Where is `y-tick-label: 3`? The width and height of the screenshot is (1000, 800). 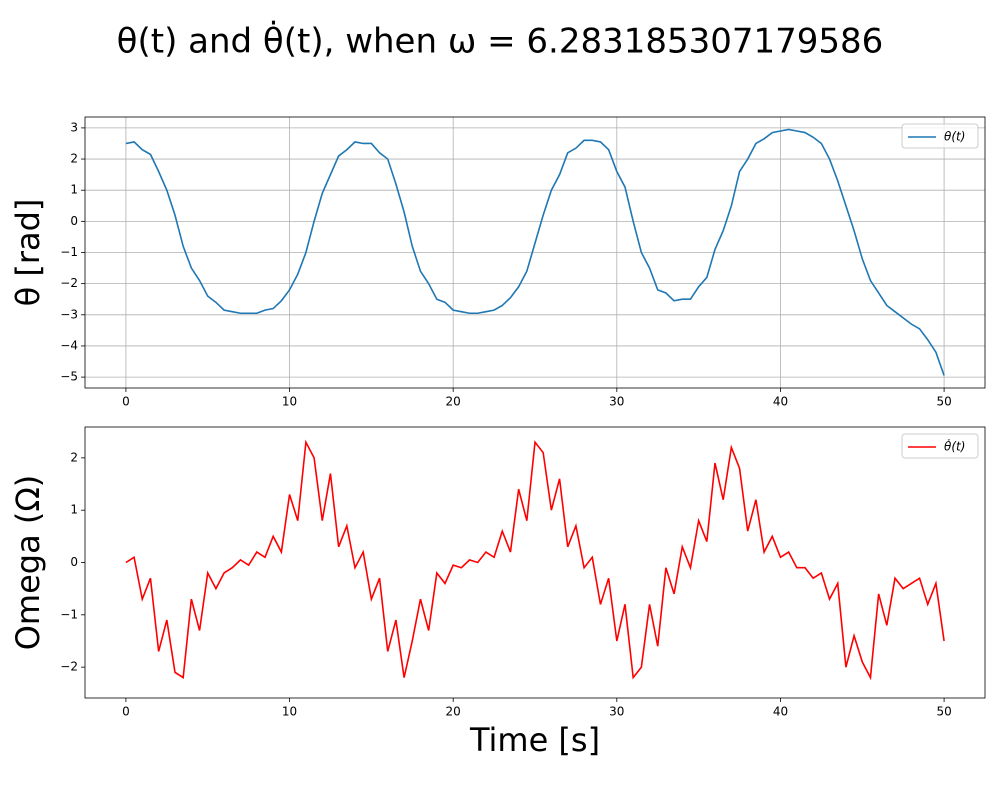
y-tick-label: 3 is located at coordinates (74, 127).